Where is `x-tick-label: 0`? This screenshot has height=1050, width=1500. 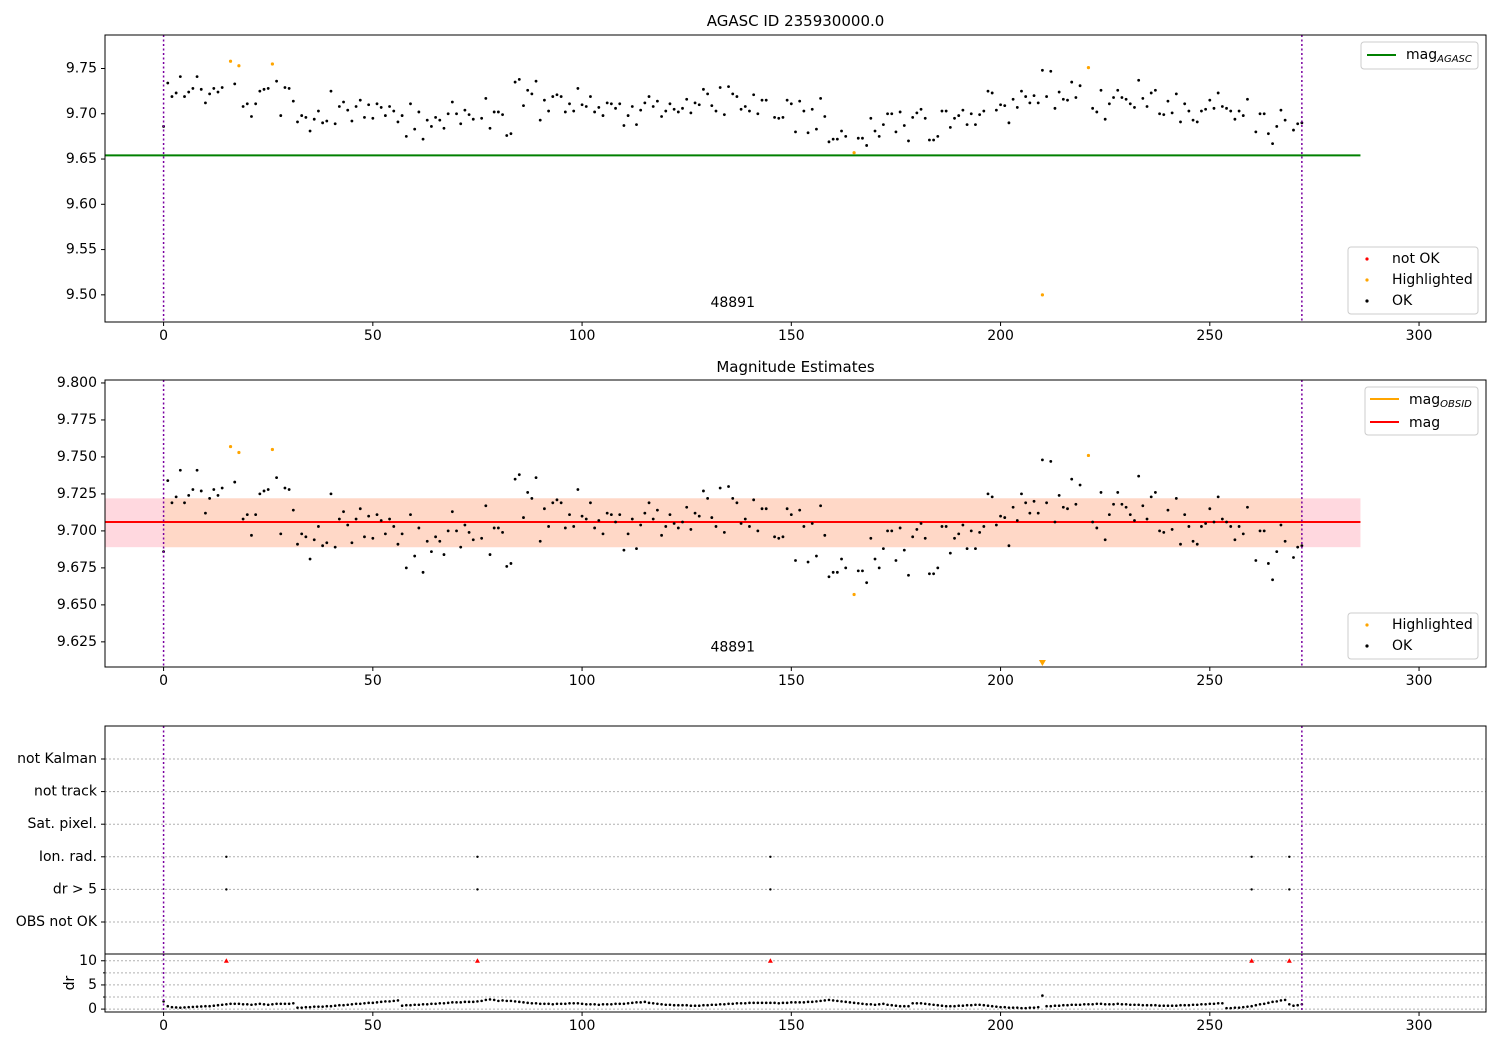
x-tick-label: 0 is located at coordinates (163, 681).